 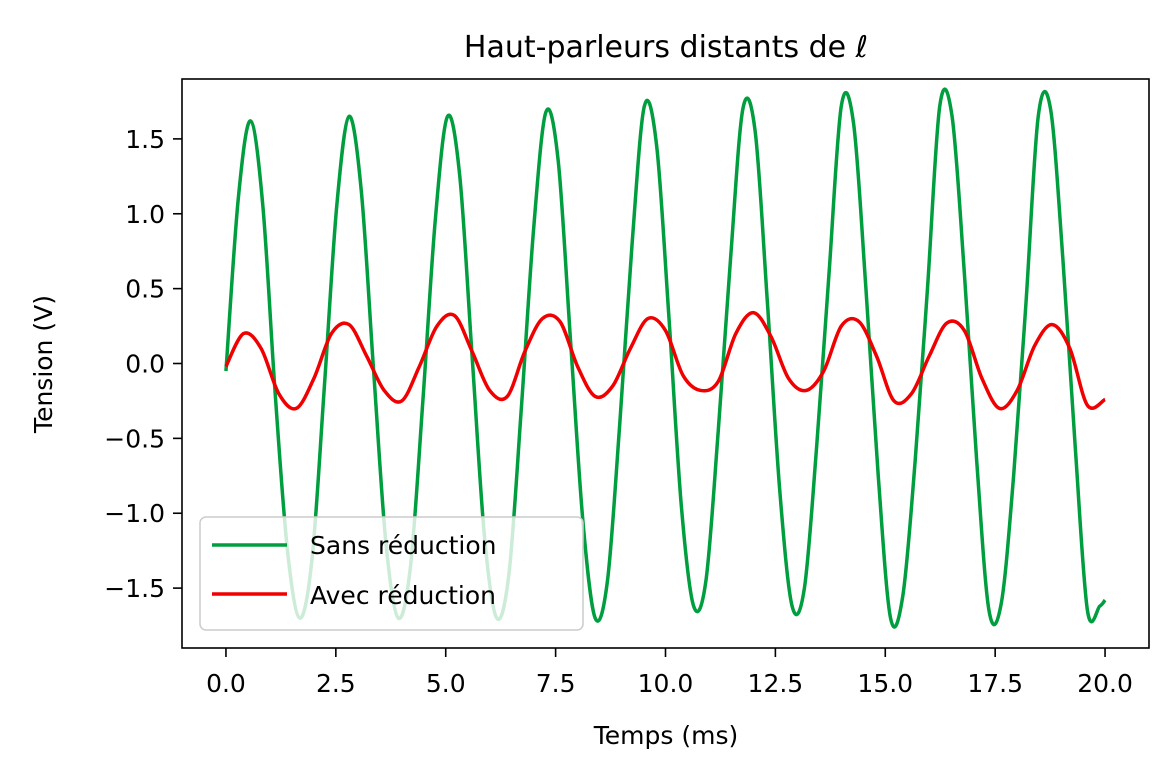 I want to click on y-tick-label: 1.5, so click(x=145, y=139).